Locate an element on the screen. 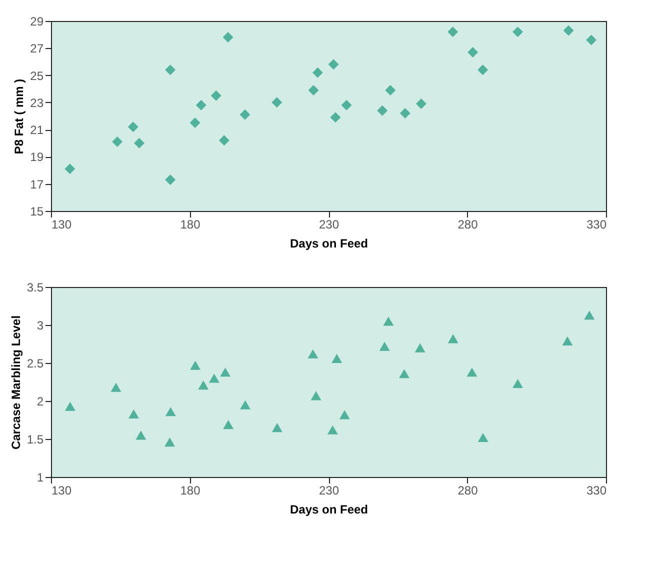  y-tick-label: 27 is located at coordinates (37, 49).